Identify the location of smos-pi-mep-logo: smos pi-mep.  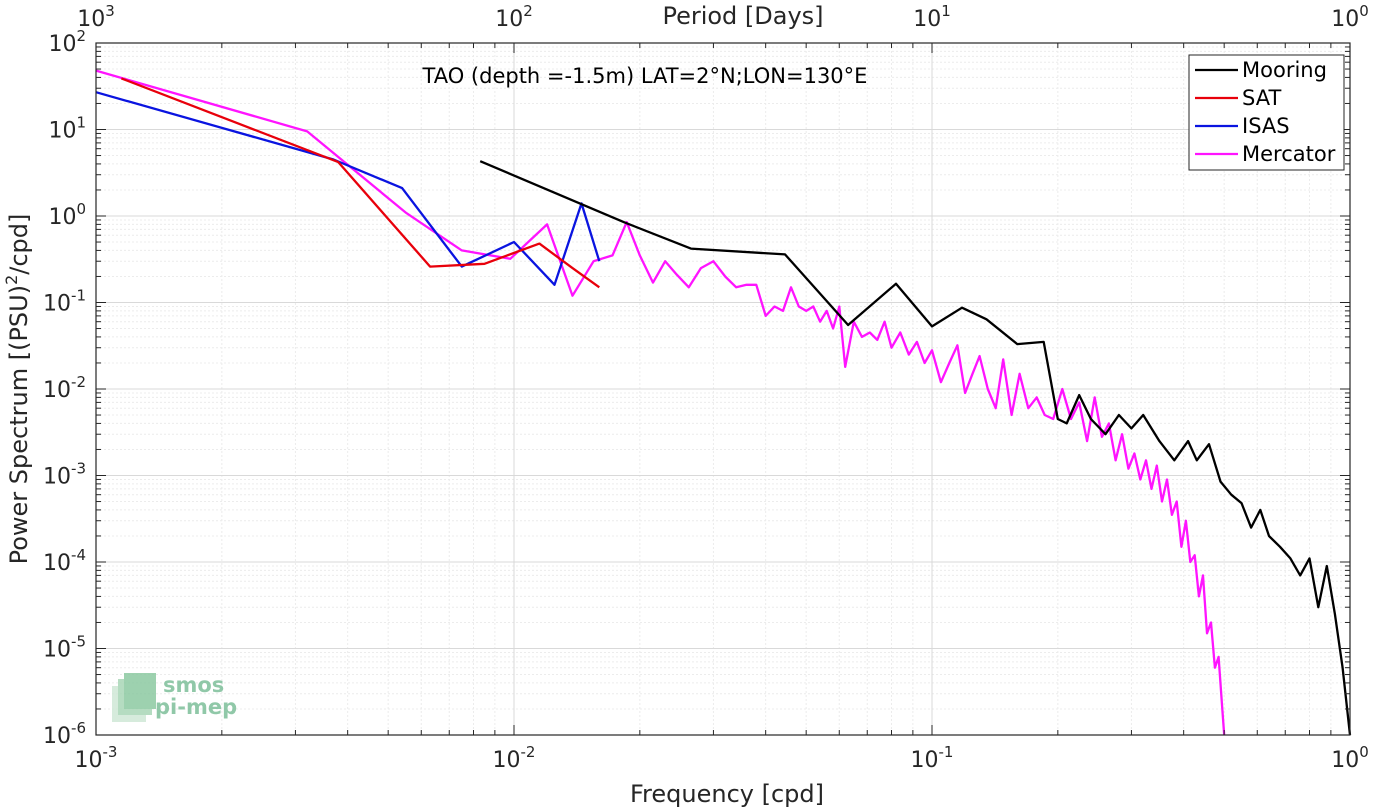
(174, 697).